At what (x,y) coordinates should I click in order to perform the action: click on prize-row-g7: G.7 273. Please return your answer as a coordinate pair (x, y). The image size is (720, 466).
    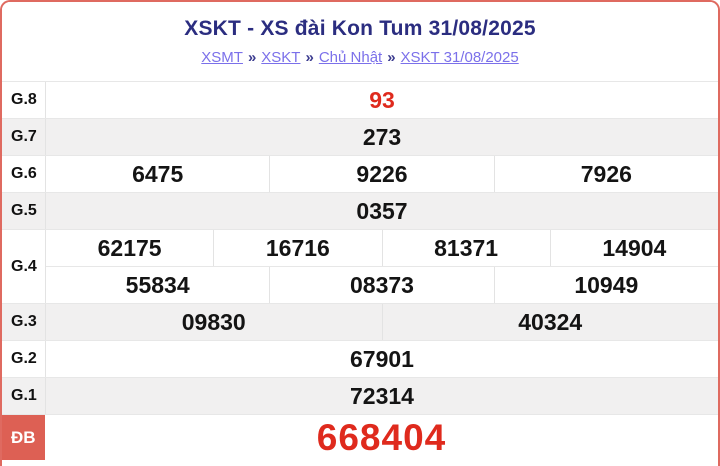
    Looking at the image, I should click on (360, 136).